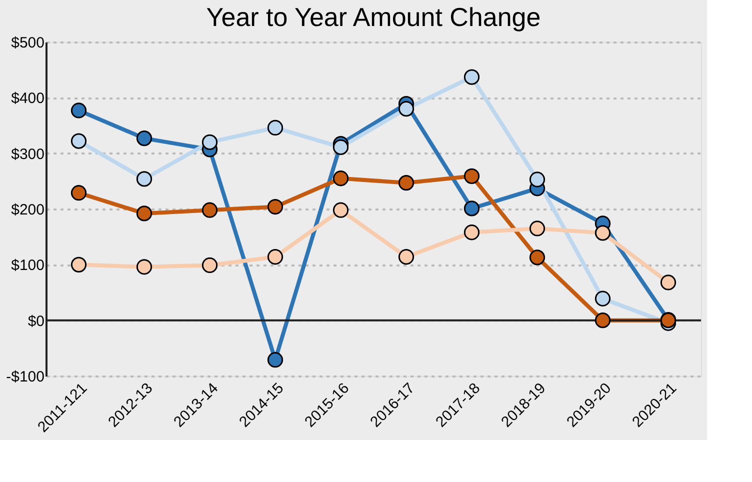 The width and height of the screenshot is (752, 482). What do you see at coordinates (27, 43) in the screenshot?
I see `y-tick-label: $500` at bounding box center [27, 43].